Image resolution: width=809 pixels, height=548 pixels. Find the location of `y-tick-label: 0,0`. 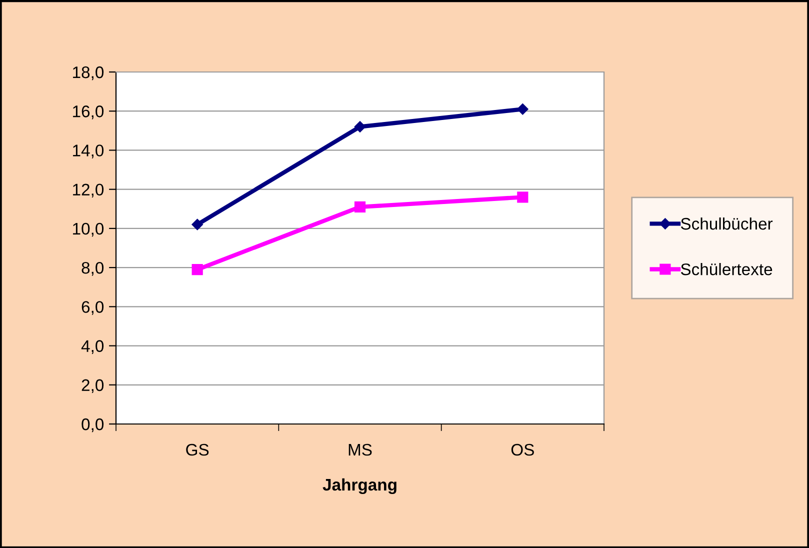

y-tick-label: 0,0 is located at coordinates (93, 425).